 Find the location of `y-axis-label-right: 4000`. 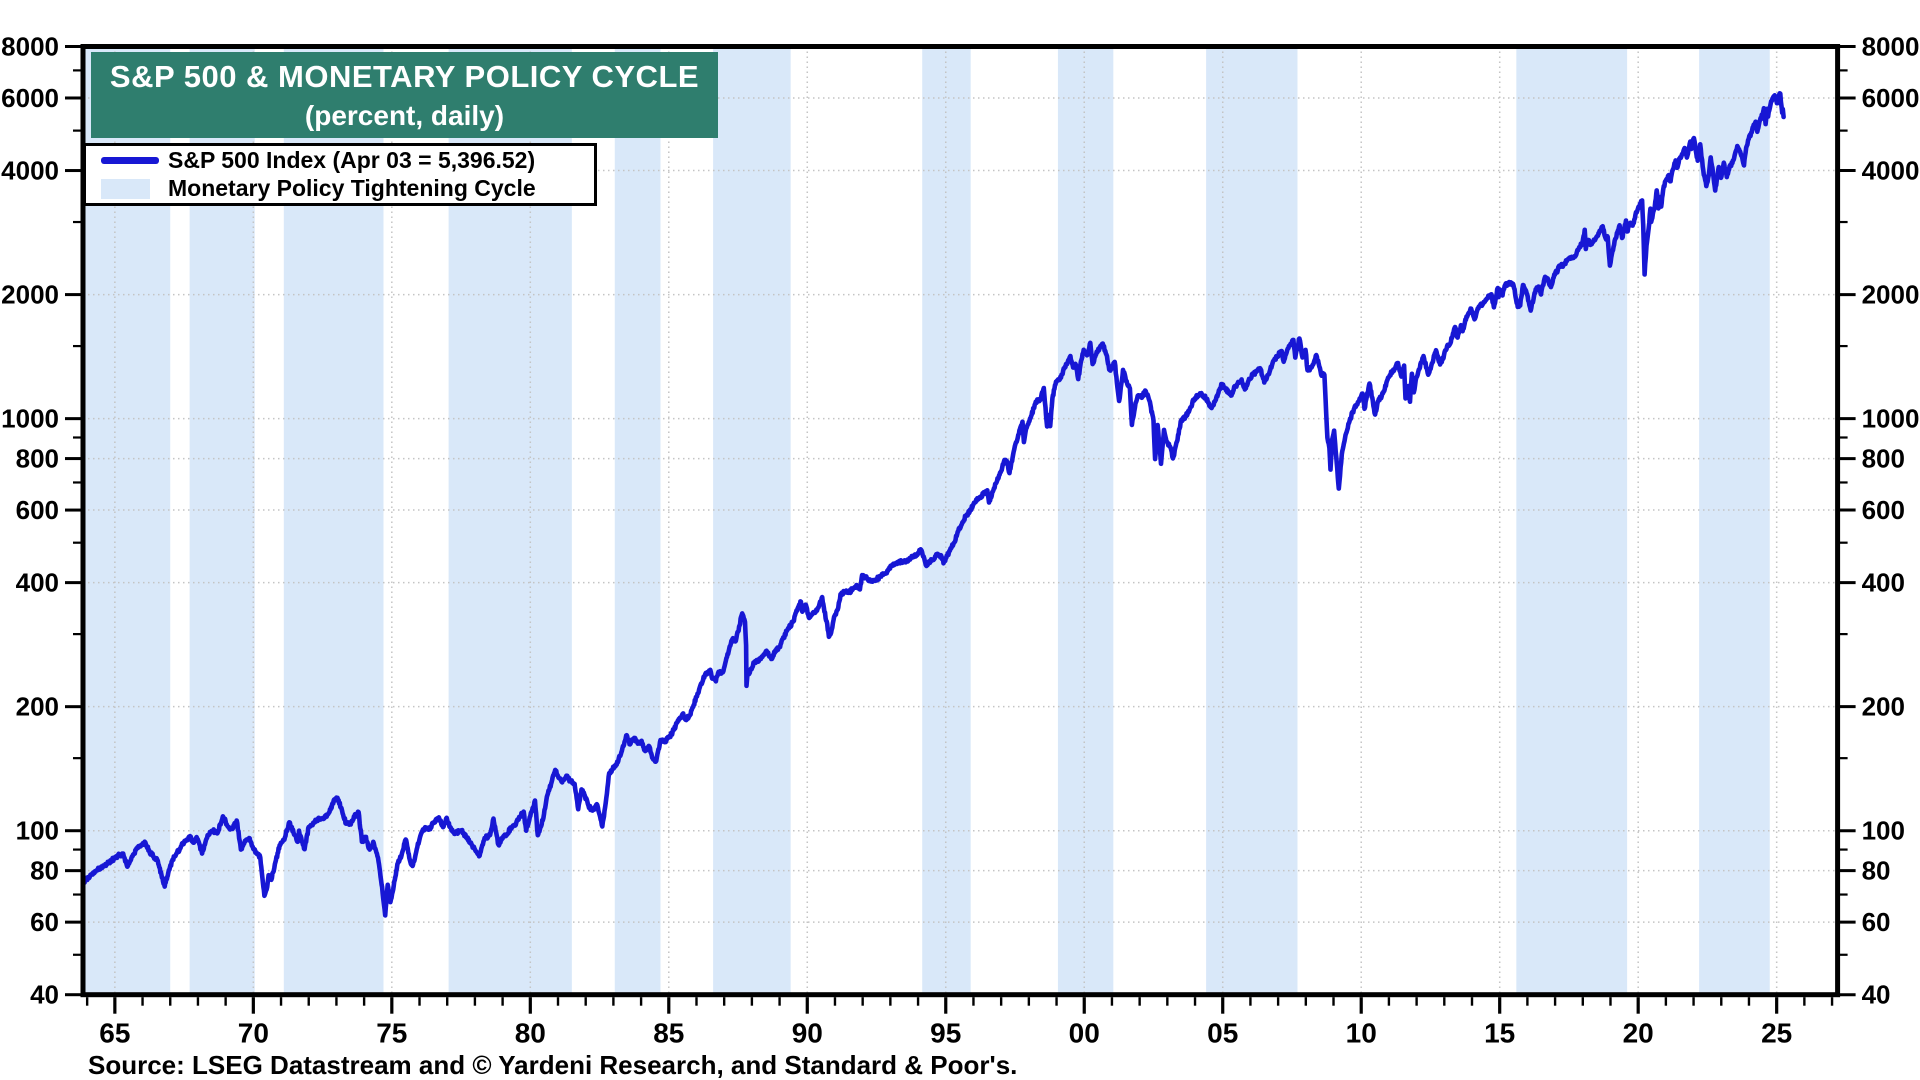

y-axis-label-right: 4000 is located at coordinates (1891, 171).